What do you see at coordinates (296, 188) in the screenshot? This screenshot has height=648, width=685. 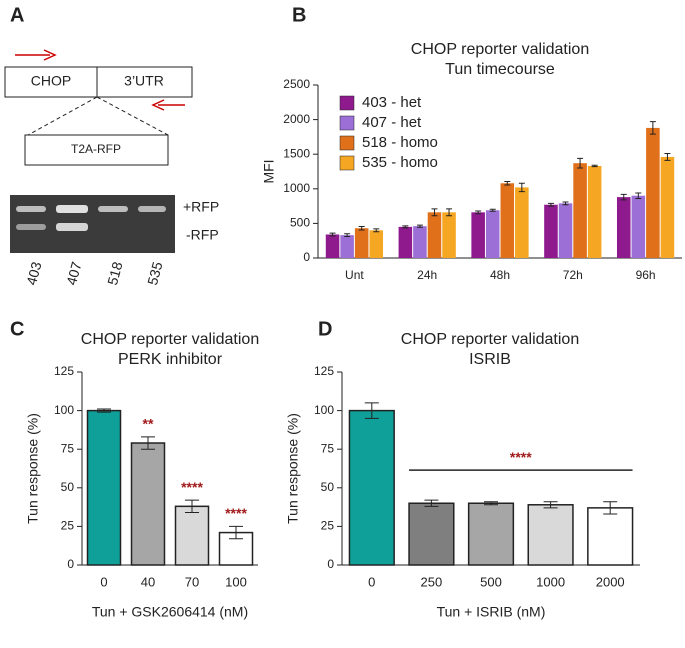 I see `y-tick-label: 1000` at bounding box center [296, 188].